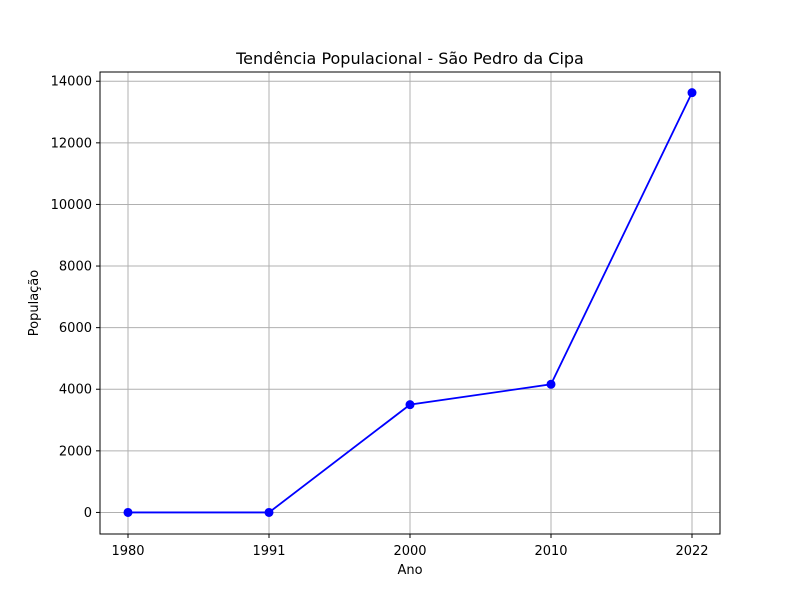  Describe the element at coordinates (409, 551) in the screenshot. I see `x-tick-label: 2000` at that location.